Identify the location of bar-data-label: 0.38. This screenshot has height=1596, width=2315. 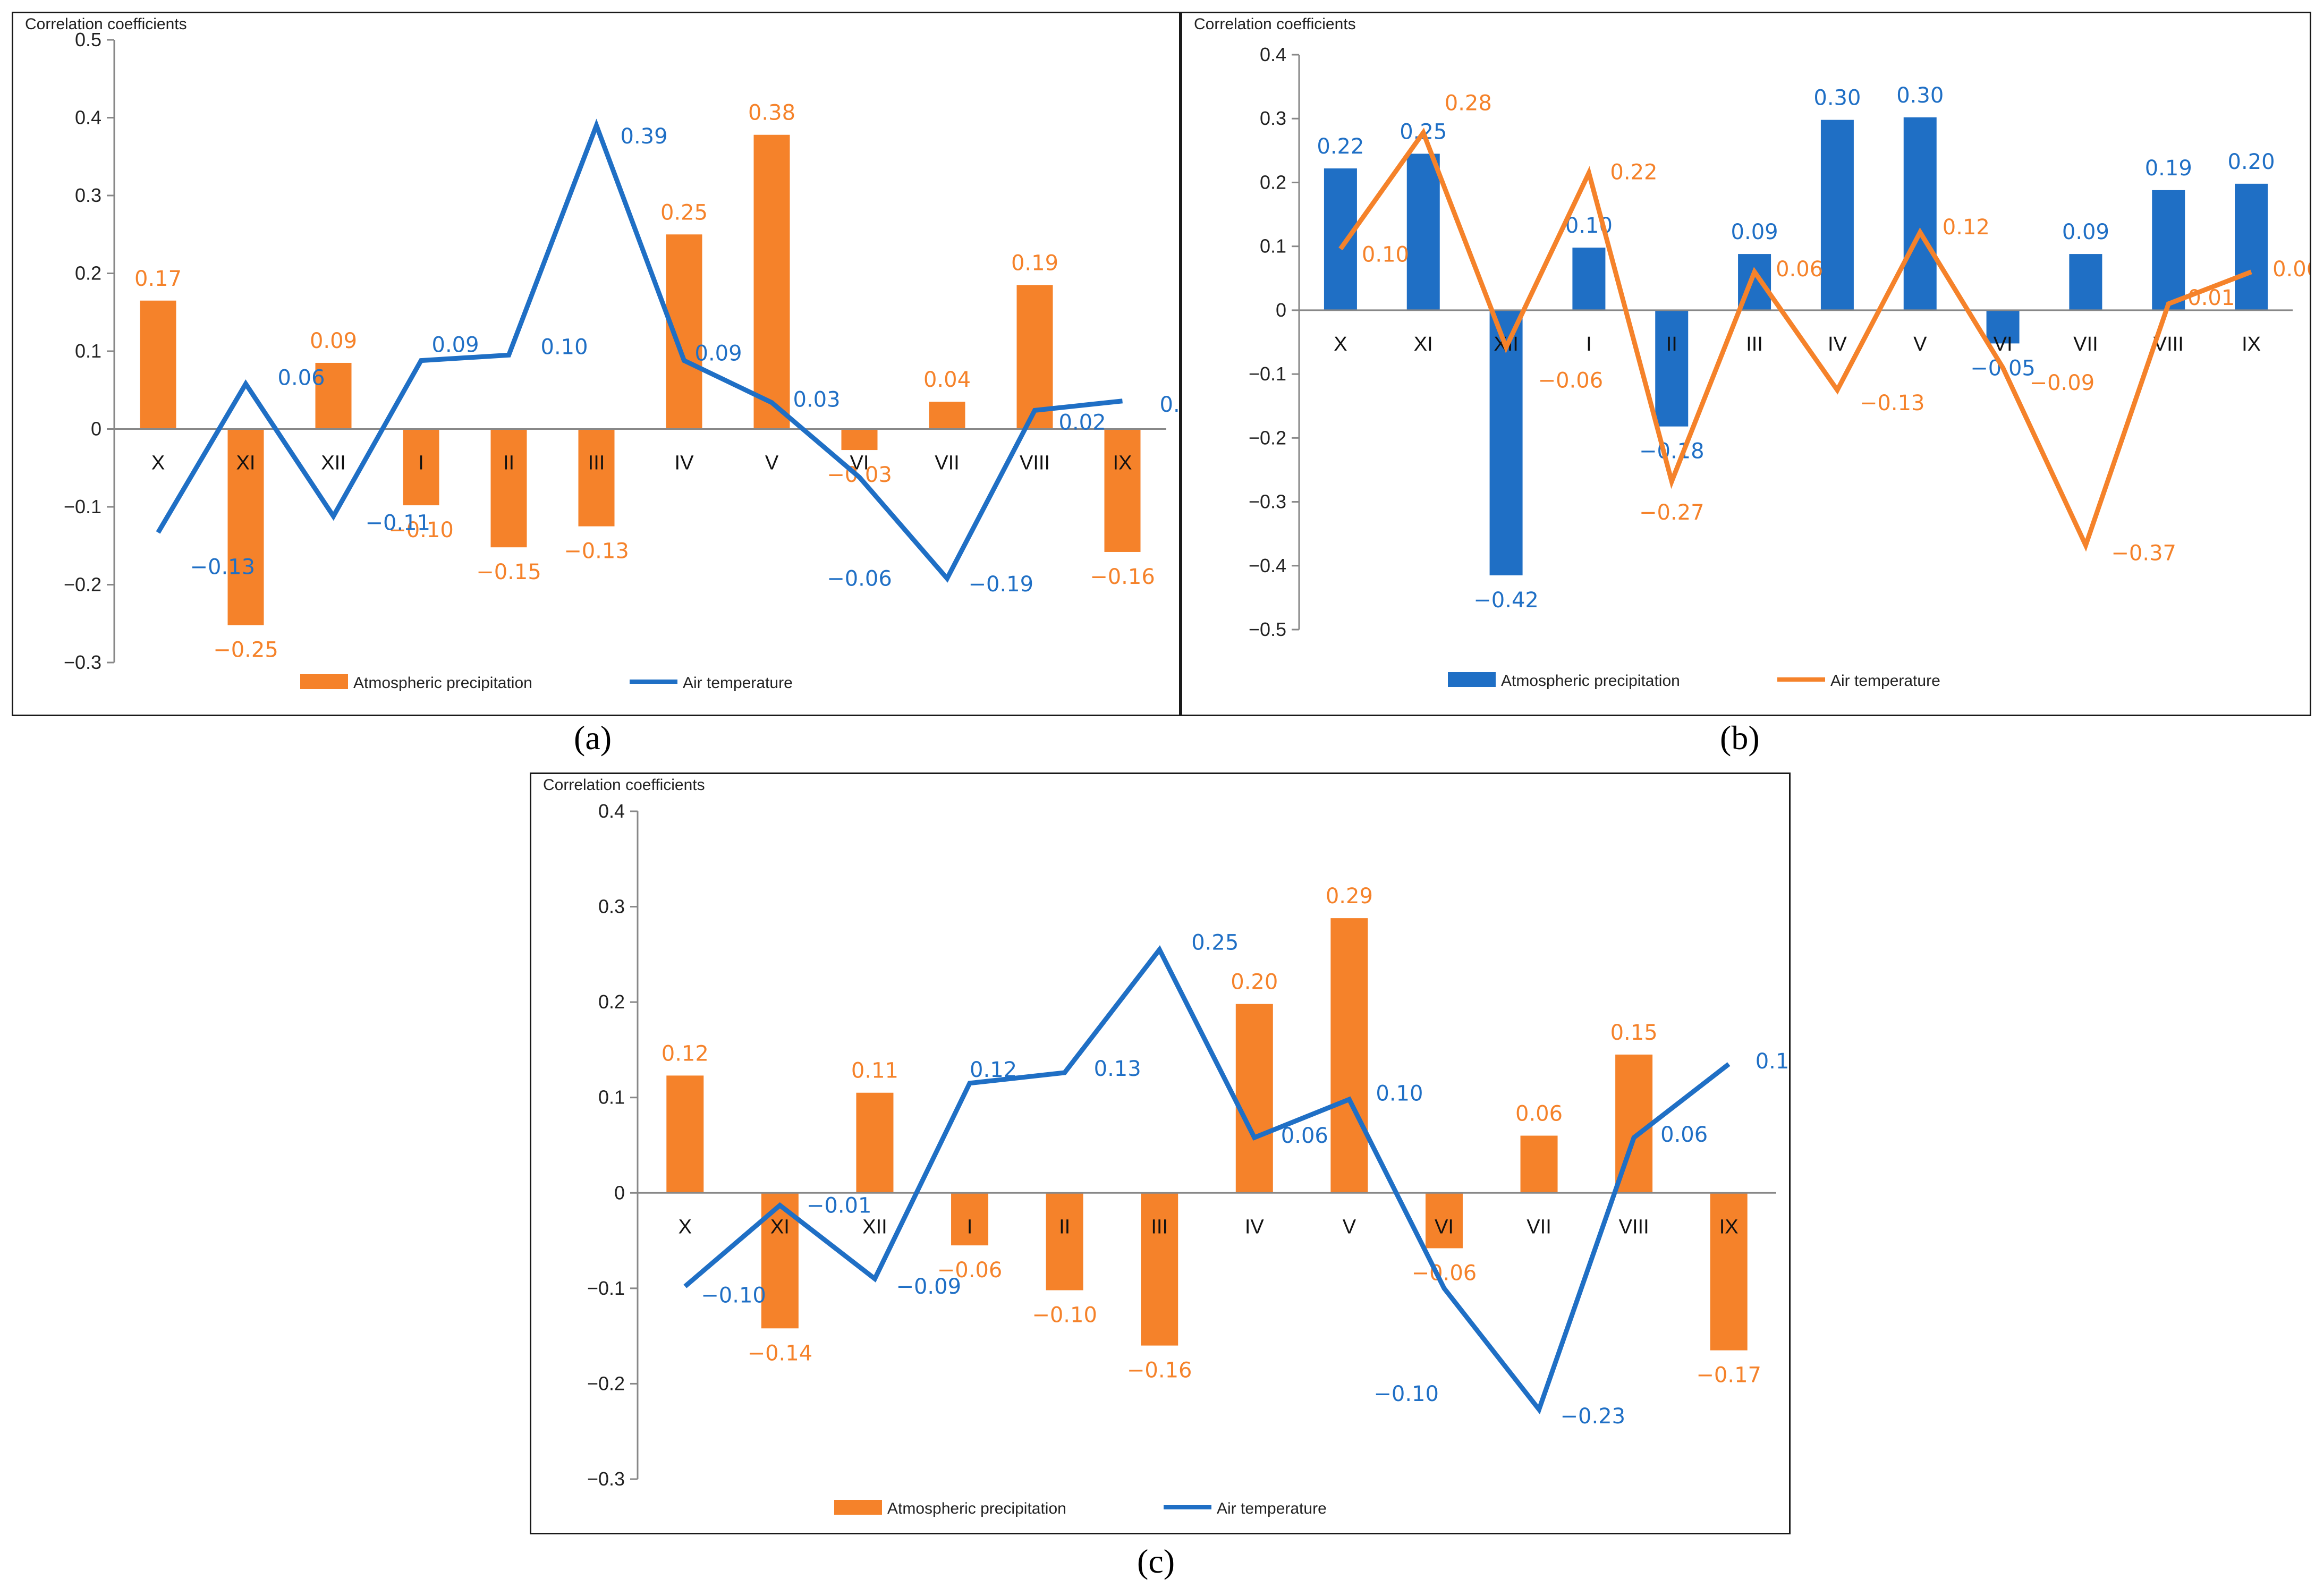
(772, 113).